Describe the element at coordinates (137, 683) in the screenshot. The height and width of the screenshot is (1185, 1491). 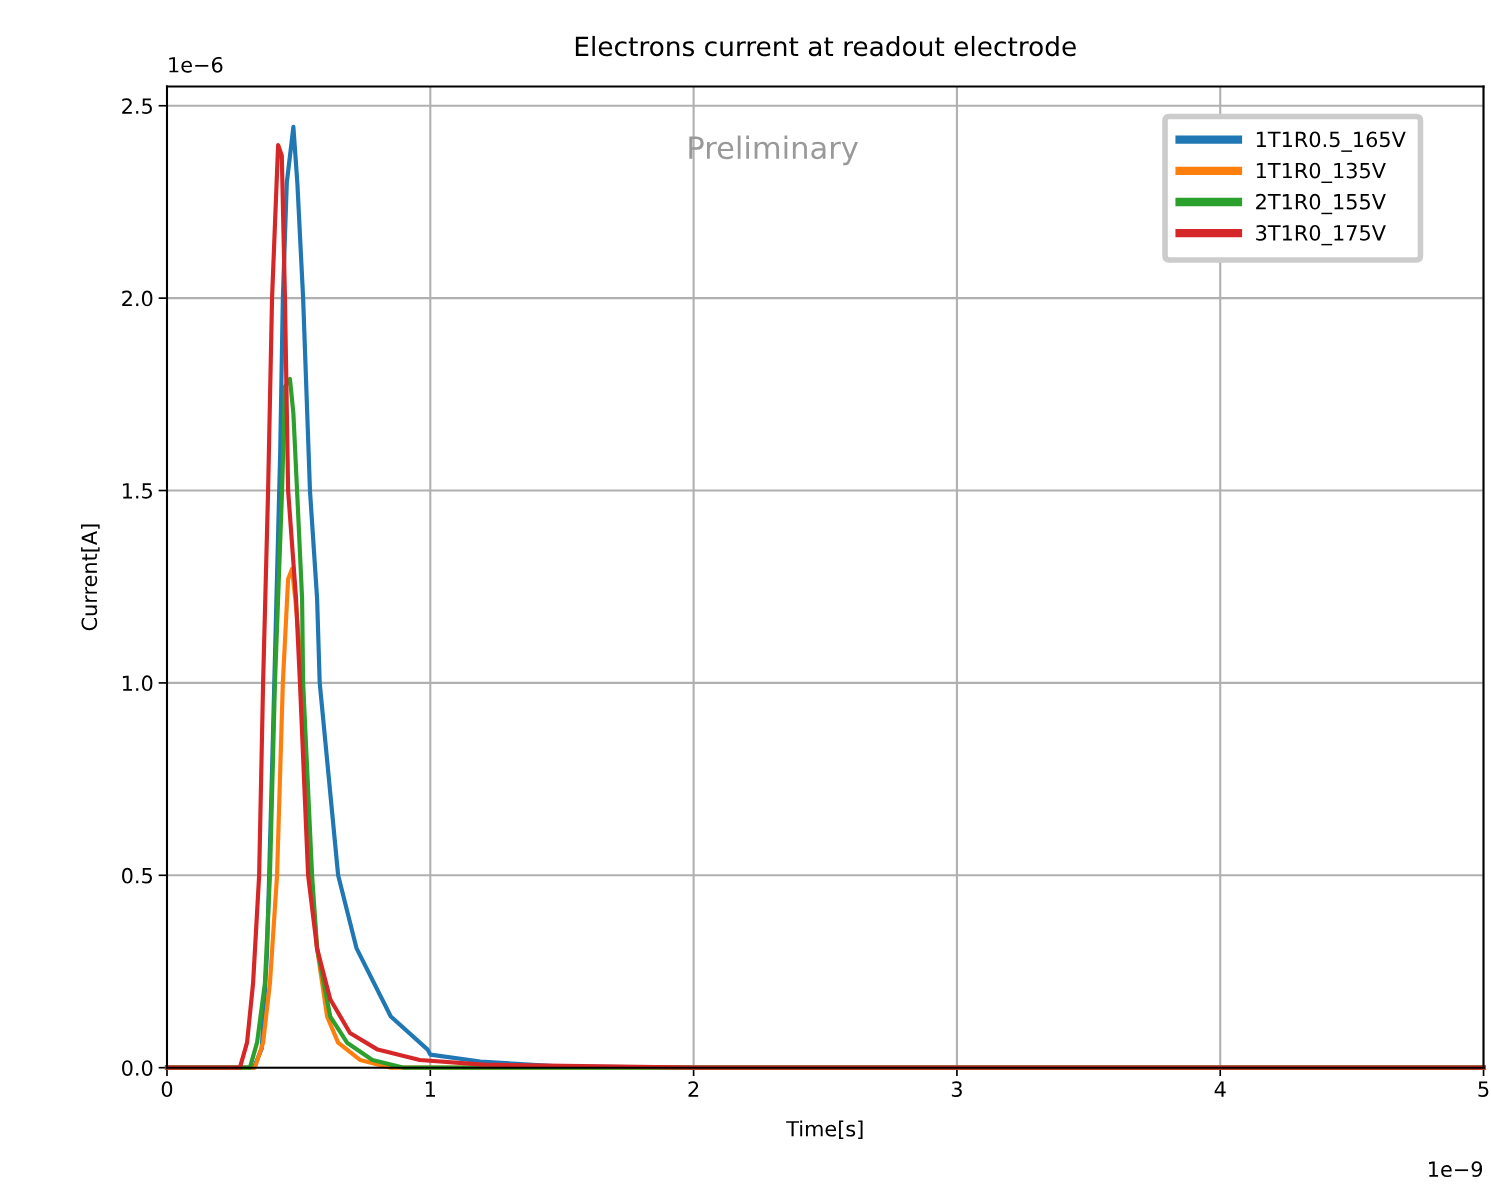
I see `y-tick-label: 1.0` at that location.